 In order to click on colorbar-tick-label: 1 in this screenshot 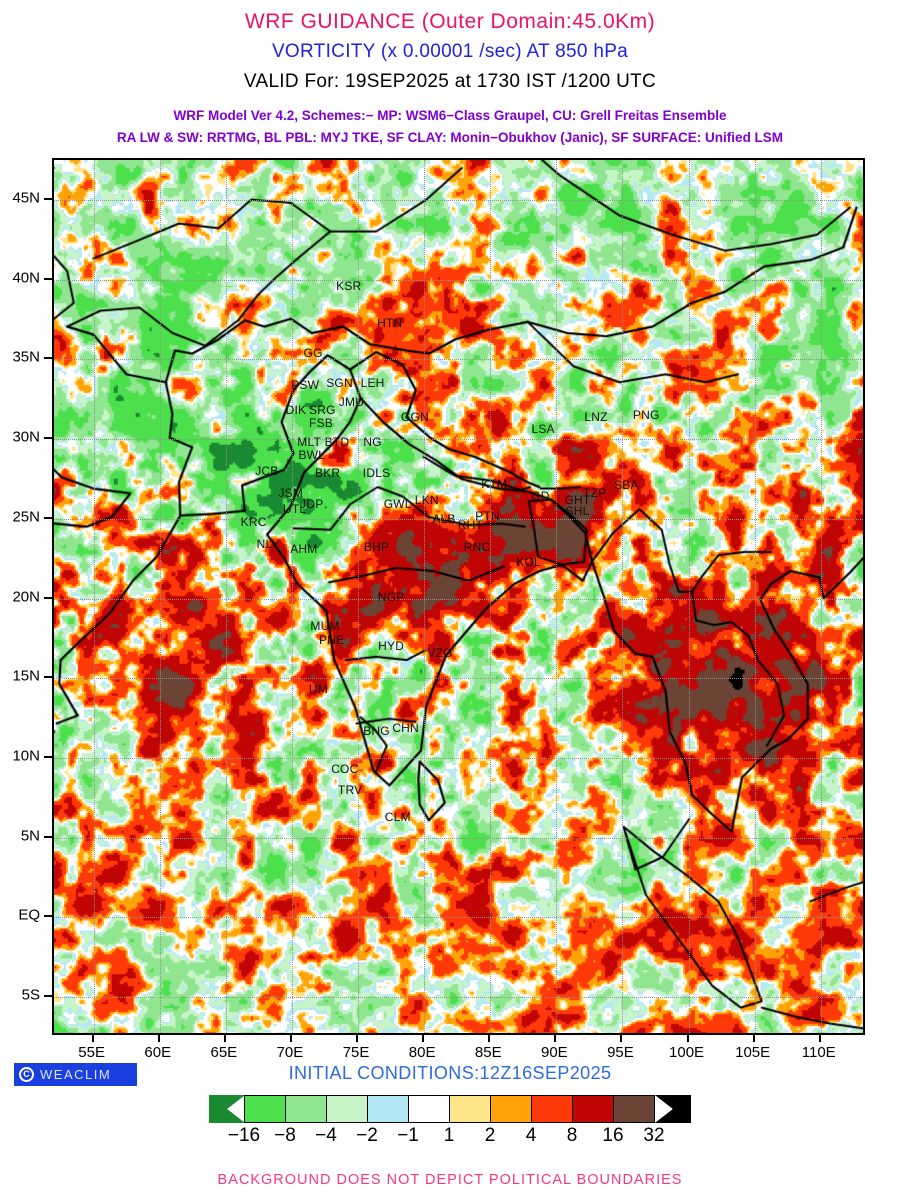, I will do `click(449, 1135)`.